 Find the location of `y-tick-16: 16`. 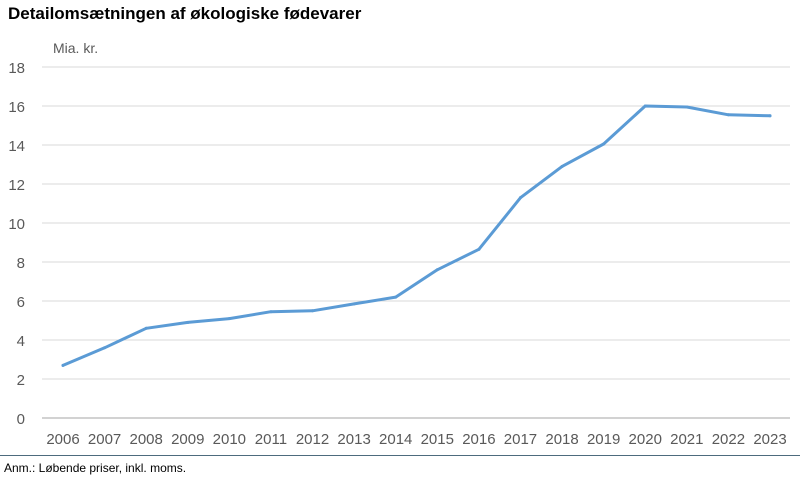

y-tick-16: 16 is located at coordinates (16, 107).